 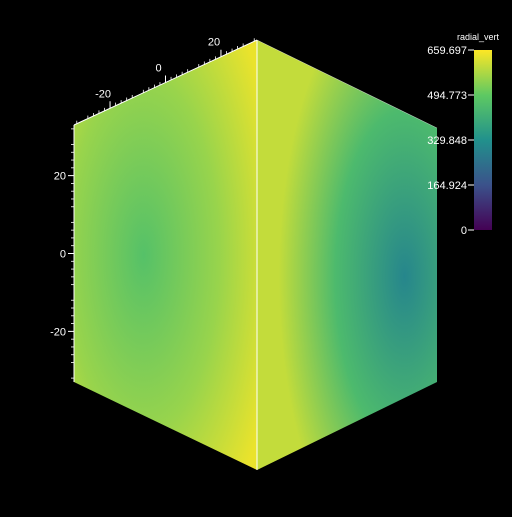 I want to click on top-axis-tick-label: 20, so click(x=214, y=43).